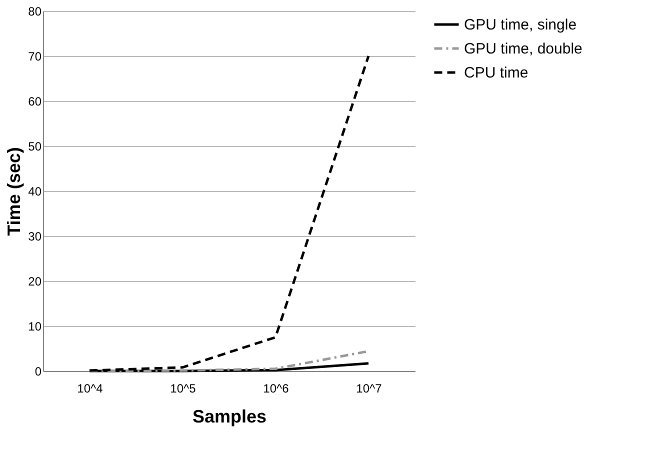  What do you see at coordinates (35, 281) in the screenshot?
I see `y-tick-label: 20` at bounding box center [35, 281].